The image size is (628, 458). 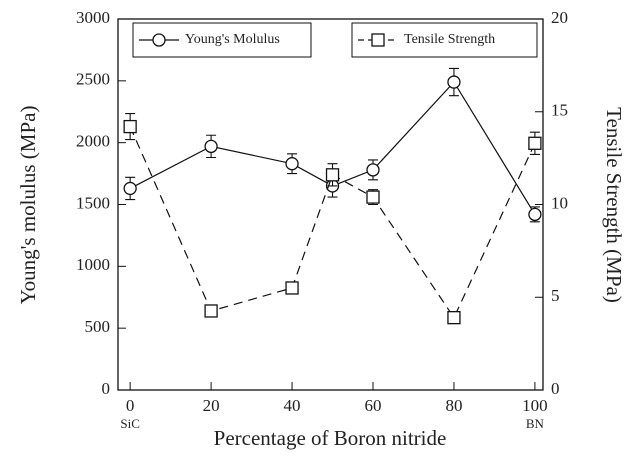 I want to click on legend-label: Young's Molulus, so click(x=232, y=39).